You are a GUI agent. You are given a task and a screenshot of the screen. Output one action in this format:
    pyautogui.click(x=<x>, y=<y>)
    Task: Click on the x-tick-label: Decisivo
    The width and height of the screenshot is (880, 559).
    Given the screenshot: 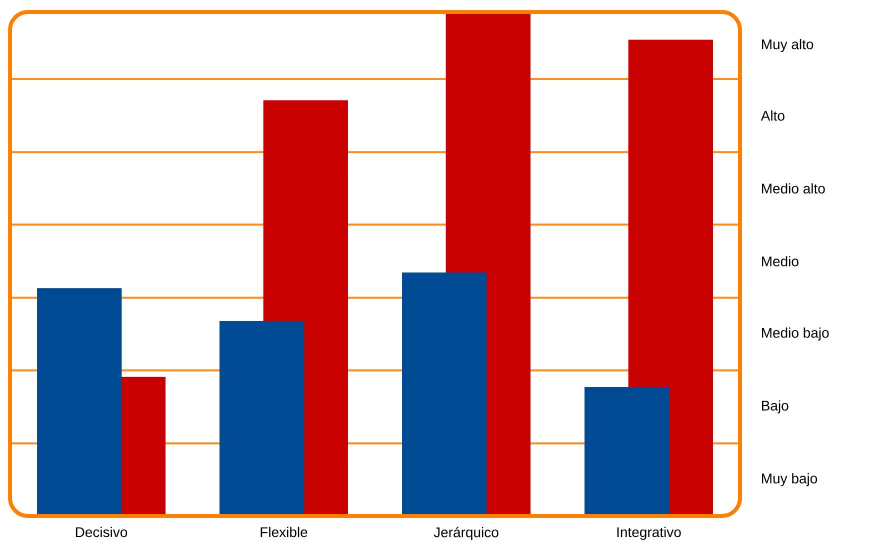 What is the action you would take?
    pyautogui.click(x=102, y=532)
    